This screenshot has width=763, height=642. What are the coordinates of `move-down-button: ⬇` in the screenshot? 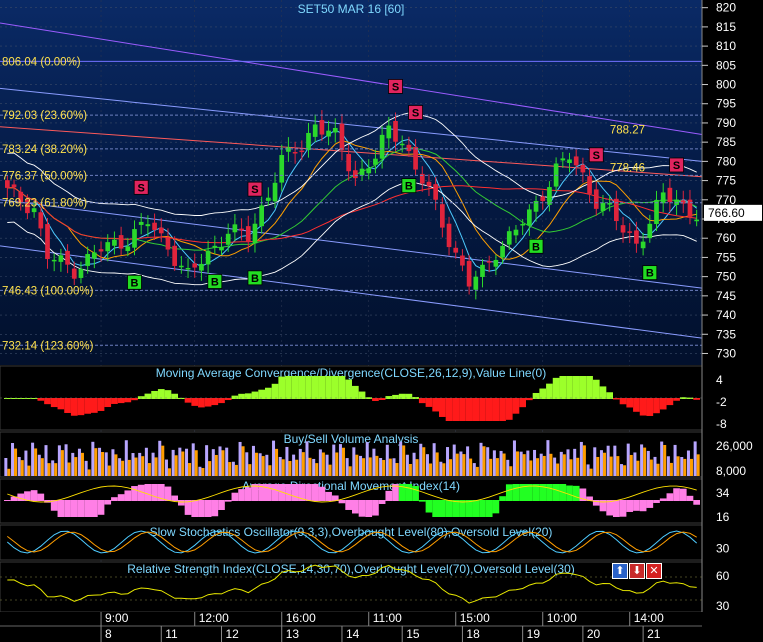 It's located at (637, 571).